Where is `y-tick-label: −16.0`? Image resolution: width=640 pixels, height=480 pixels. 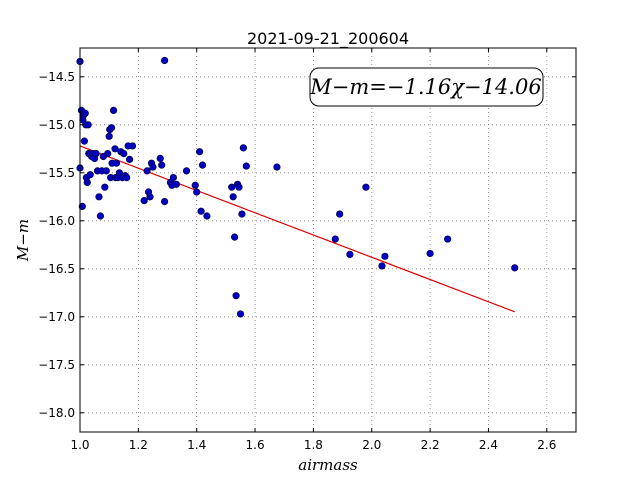 y-tick-label: −16.0 is located at coordinates (56, 221).